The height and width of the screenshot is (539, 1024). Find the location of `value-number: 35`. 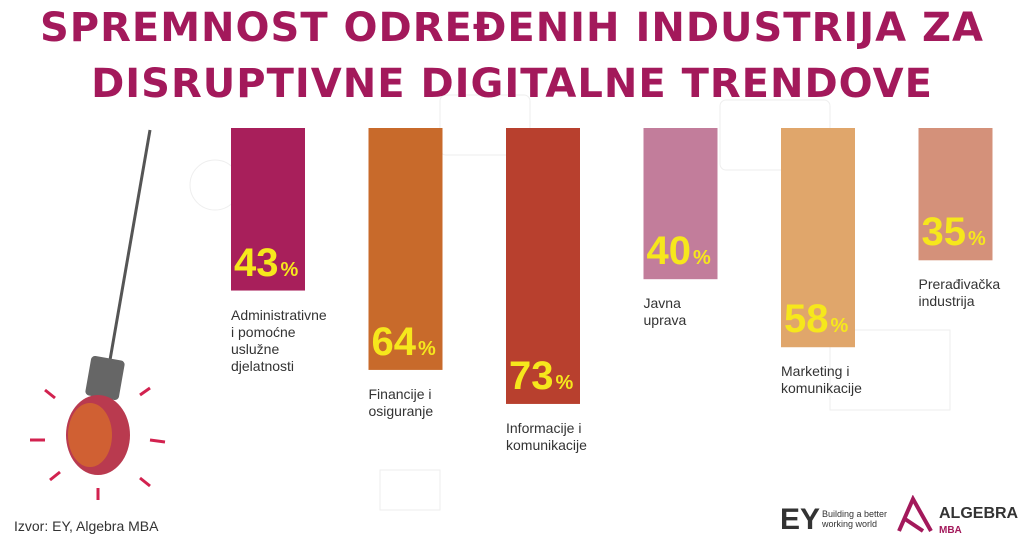

value-number: 35 is located at coordinates (944, 232).